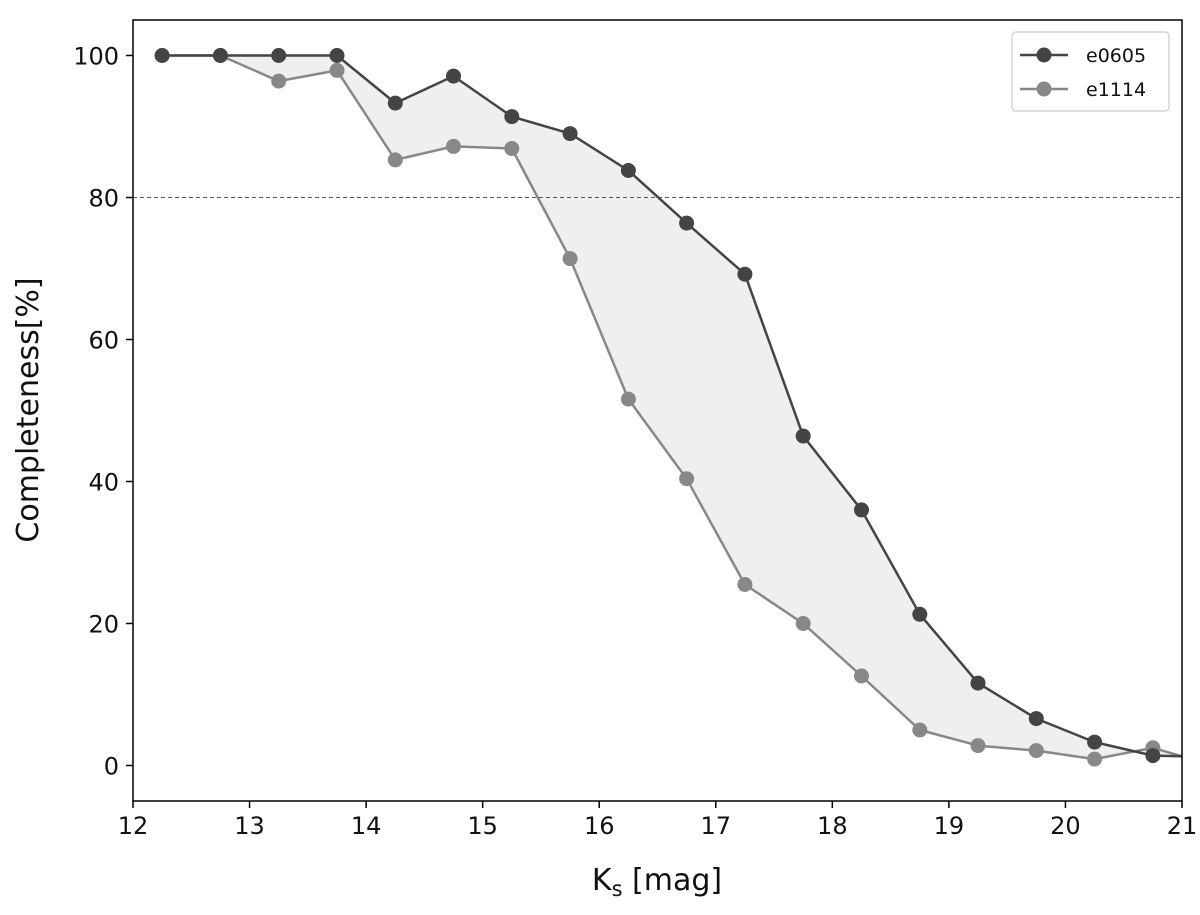 The width and height of the screenshot is (1200, 915). Describe the element at coordinates (1116, 90) in the screenshot. I see `legend-label-e1114: e1114` at that location.